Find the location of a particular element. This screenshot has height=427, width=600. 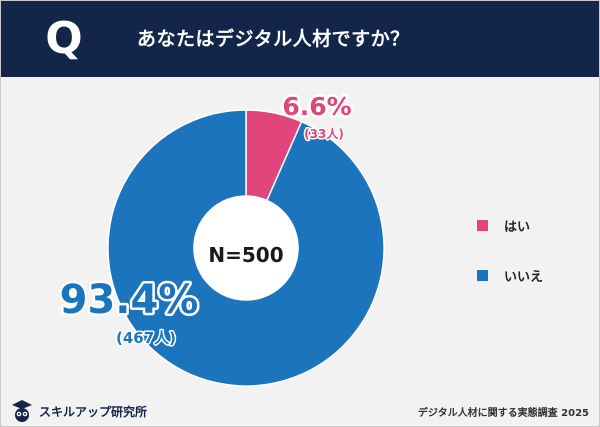

survey-credit: デジタル人材に関する実態調査 2025 is located at coordinates (503, 413).